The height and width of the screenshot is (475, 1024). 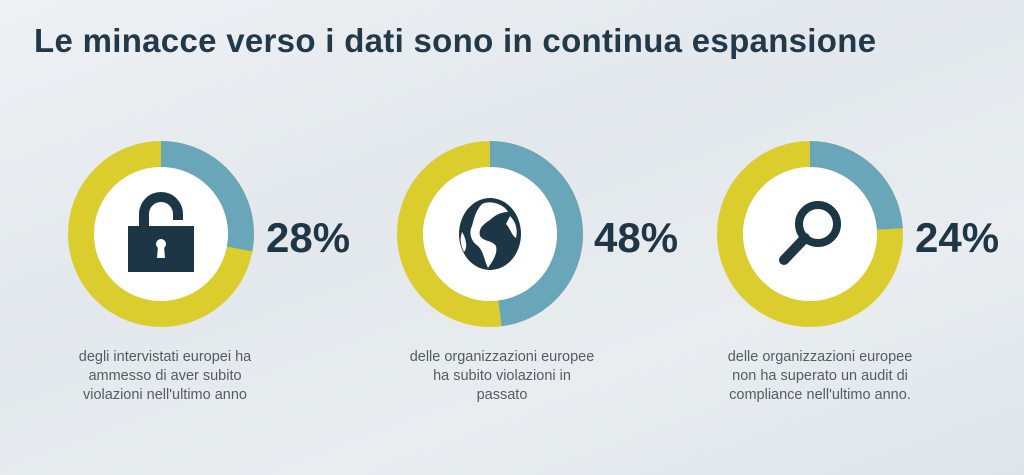 I want to click on donut-center, so click(x=810, y=234).